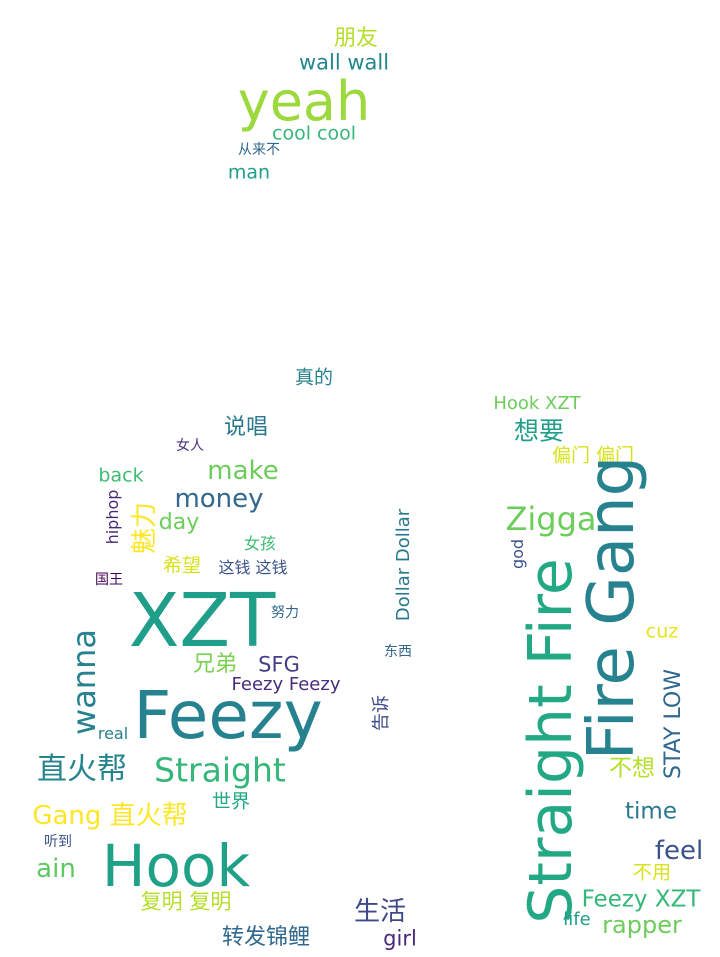 This screenshot has height=957, width=720. I want to click on word-man: man, so click(249, 172).